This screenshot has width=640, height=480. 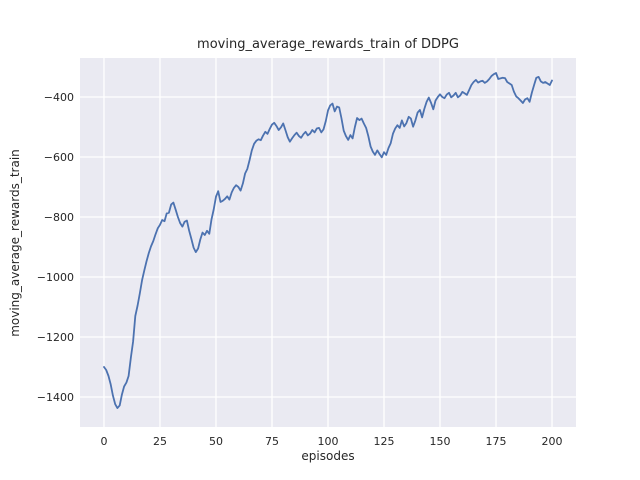 I want to click on x-tick-label: 175, so click(x=496, y=441).